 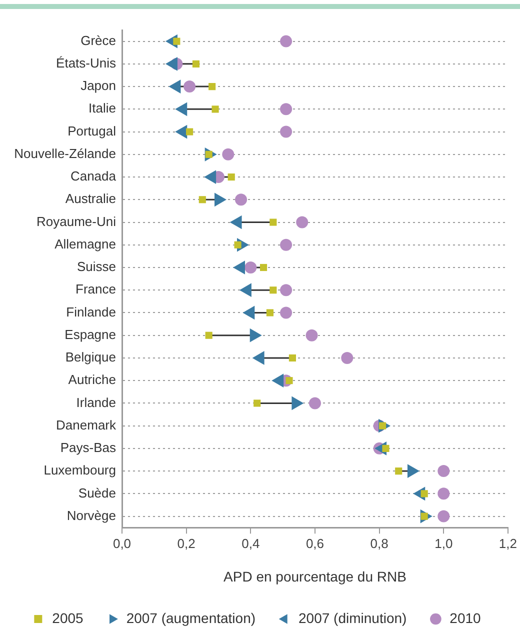 I want to click on y-tick-label: Suisse, so click(x=96, y=266).